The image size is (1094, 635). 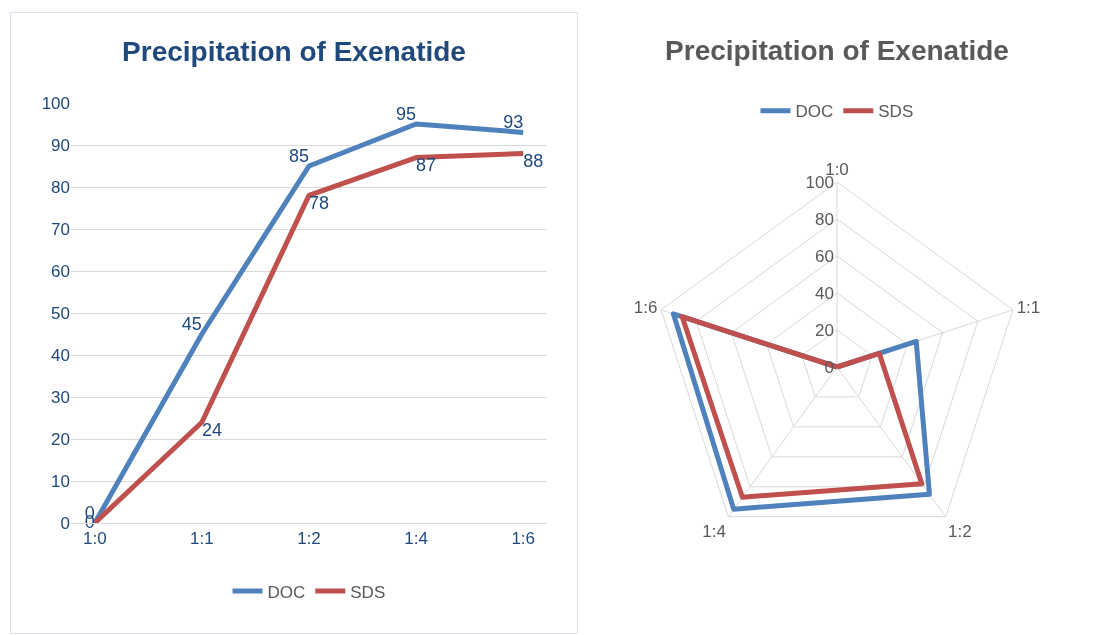 I want to click on spoke-label: 1:6, so click(x=645, y=308).